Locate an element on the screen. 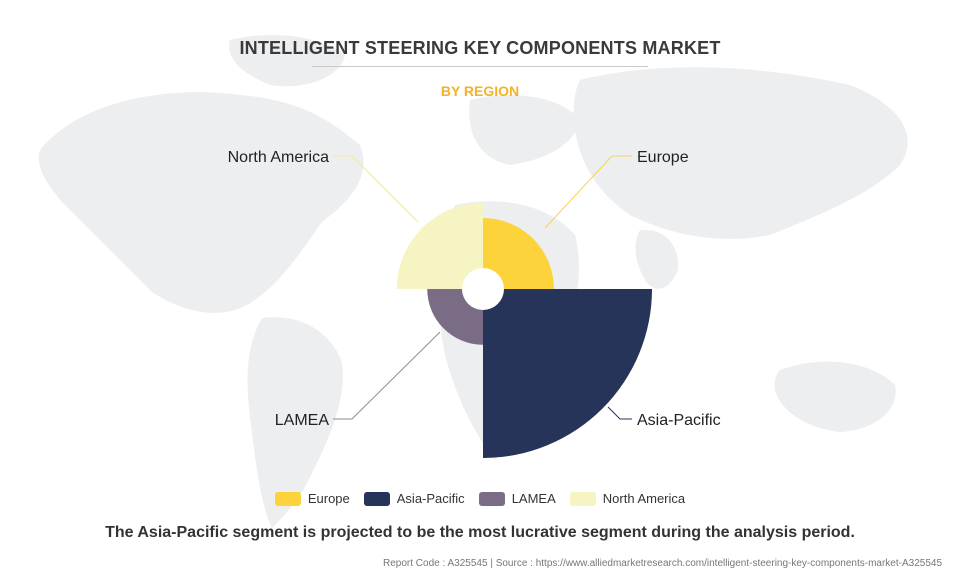  slice-label-europe: Europe is located at coordinates (663, 157).